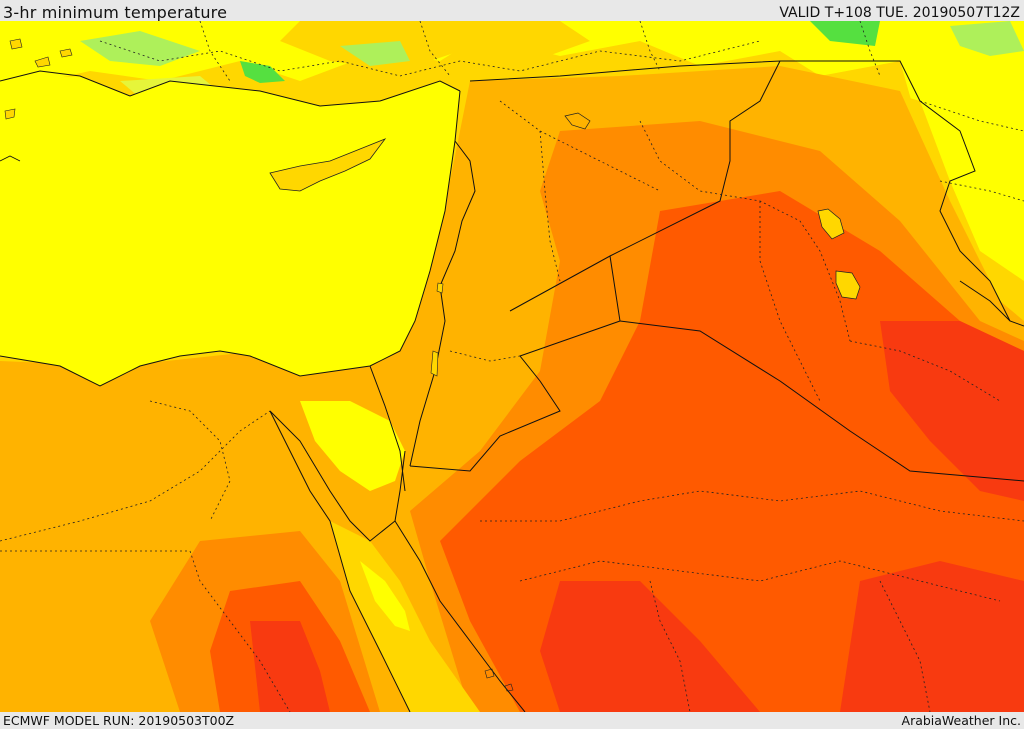 The height and width of the screenshot is (729, 1024). What do you see at coordinates (115, 12) in the screenshot?
I see `map-title: 3-hr minimum temperature` at bounding box center [115, 12].